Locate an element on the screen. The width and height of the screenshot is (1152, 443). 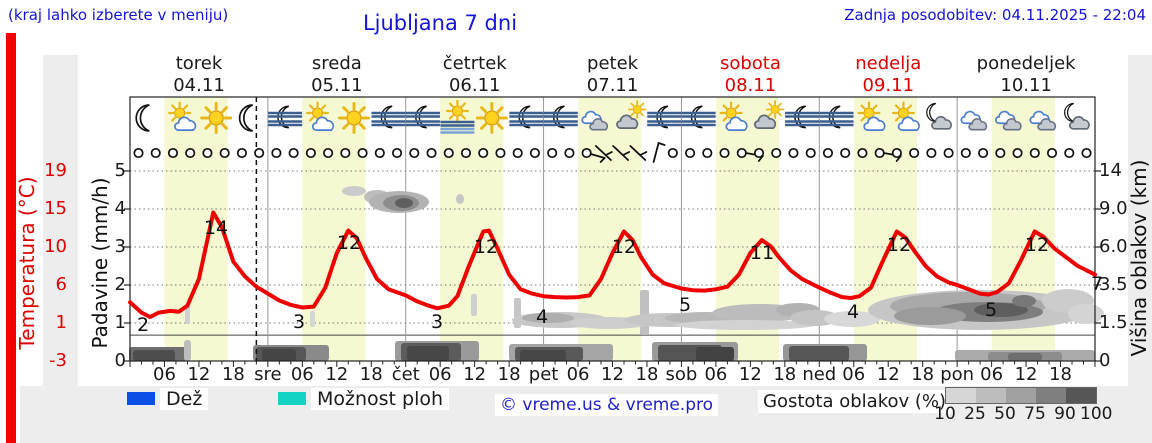
copyright-link: © vreme.us & vreme.pro is located at coordinates (607, 405).